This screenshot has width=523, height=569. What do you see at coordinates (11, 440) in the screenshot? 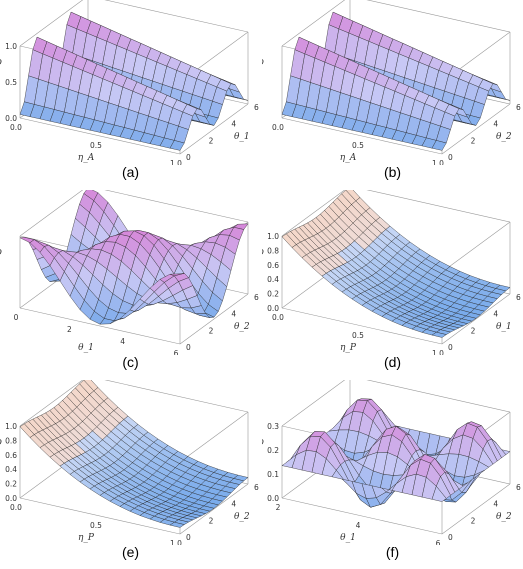
I see `z-tick-label: 0.8` at bounding box center [11, 440].